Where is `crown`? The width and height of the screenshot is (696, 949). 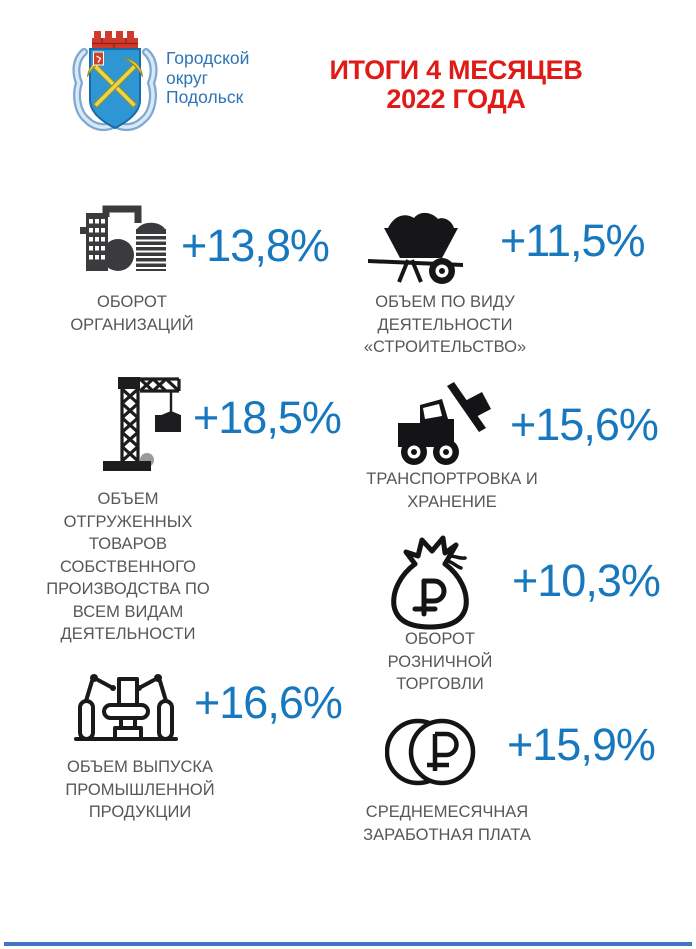 crown is located at coordinates (115, 40).